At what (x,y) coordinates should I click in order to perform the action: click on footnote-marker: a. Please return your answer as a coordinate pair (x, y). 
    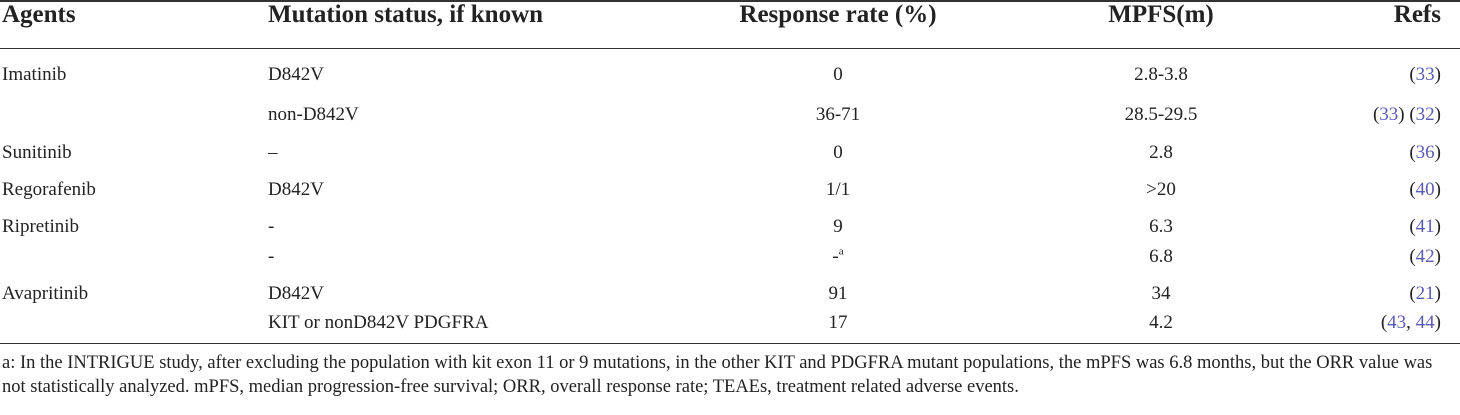
    Looking at the image, I should click on (841, 251).